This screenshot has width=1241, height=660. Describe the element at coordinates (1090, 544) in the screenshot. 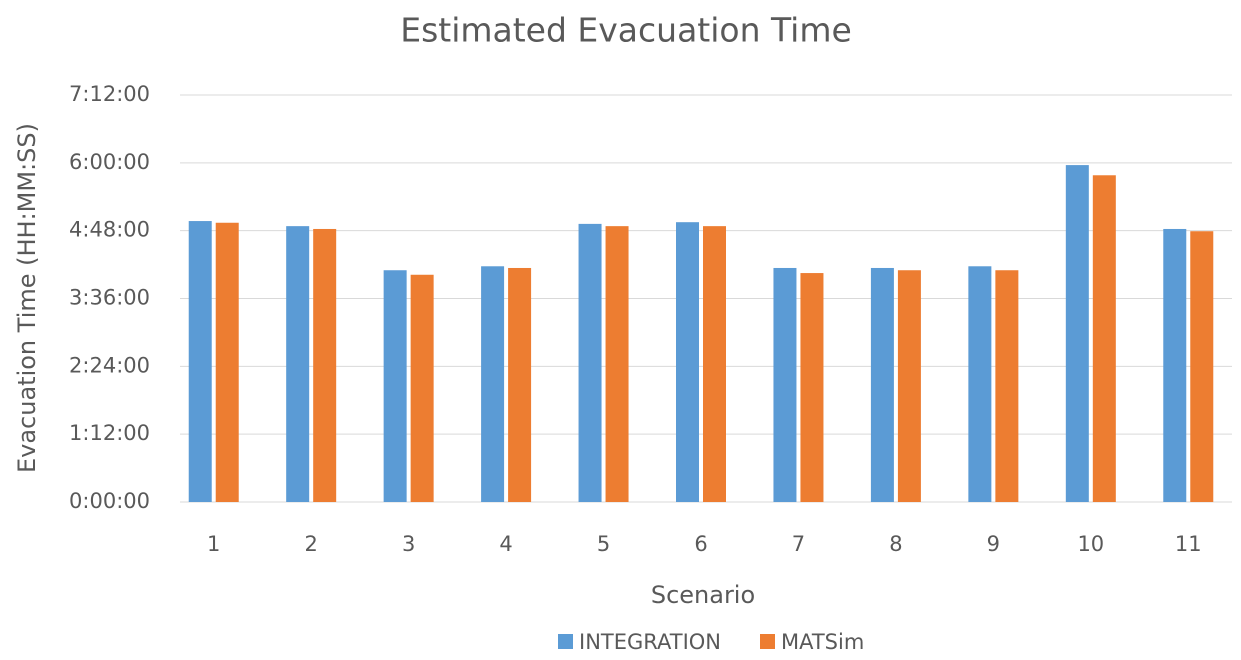

I see `x-tick-label: 10` at that location.